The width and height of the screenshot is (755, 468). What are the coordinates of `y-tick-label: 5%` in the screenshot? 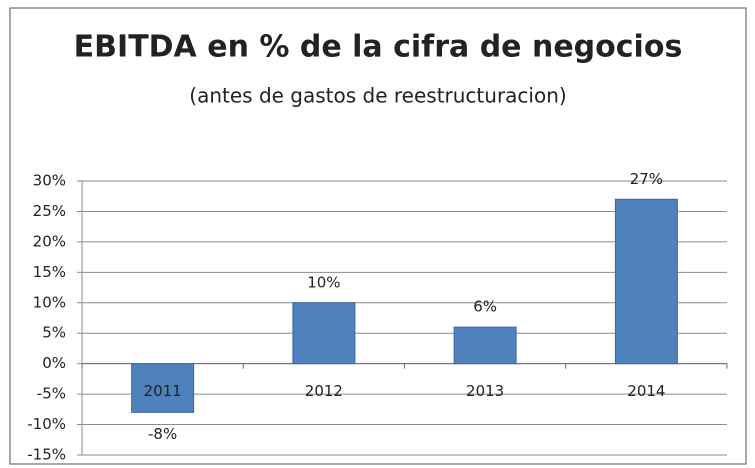 It's located at (54, 333).